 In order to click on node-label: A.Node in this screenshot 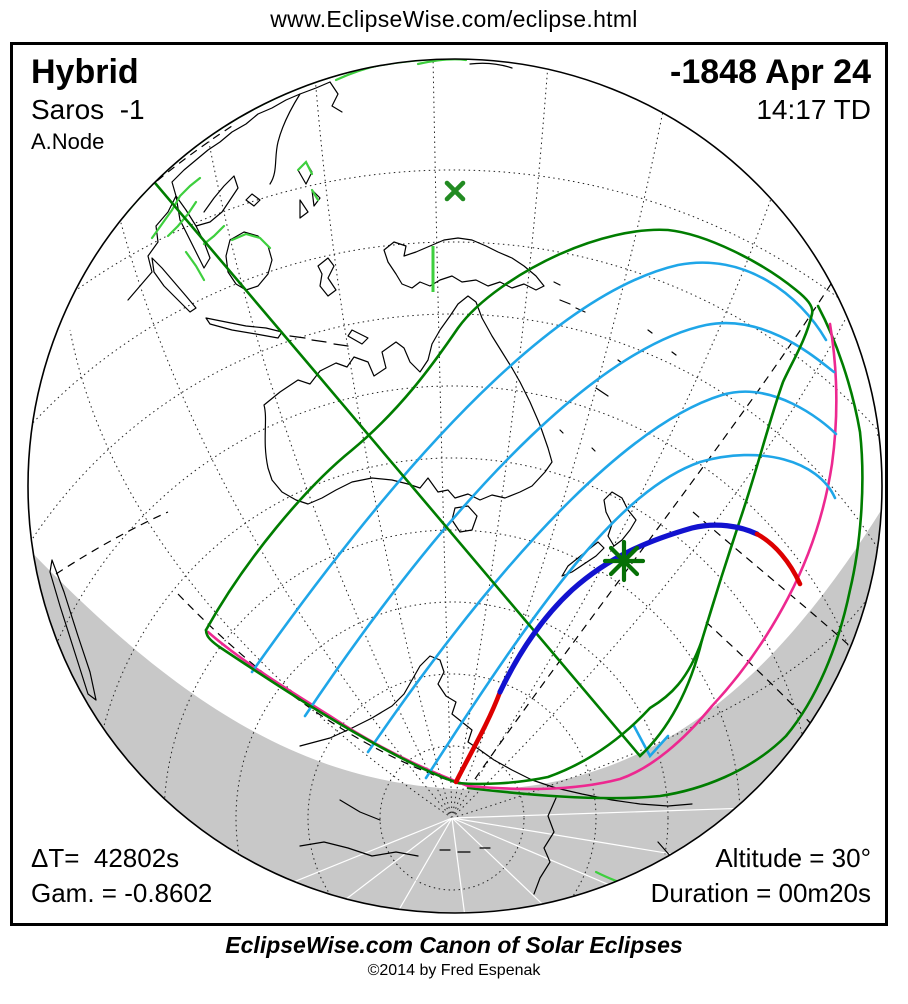, I will do `click(68, 142)`.